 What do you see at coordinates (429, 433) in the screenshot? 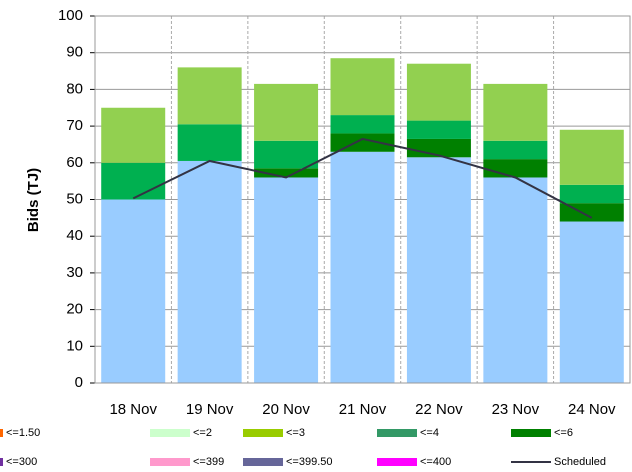
I see `legend-label: <=4` at bounding box center [429, 433].